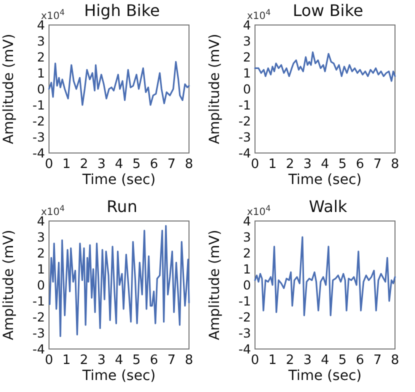 The width and height of the screenshot is (415, 392). What do you see at coordinates (122, 206) in the screenshot?
I see `chart-title: Run` at bounding box center [122, 206].